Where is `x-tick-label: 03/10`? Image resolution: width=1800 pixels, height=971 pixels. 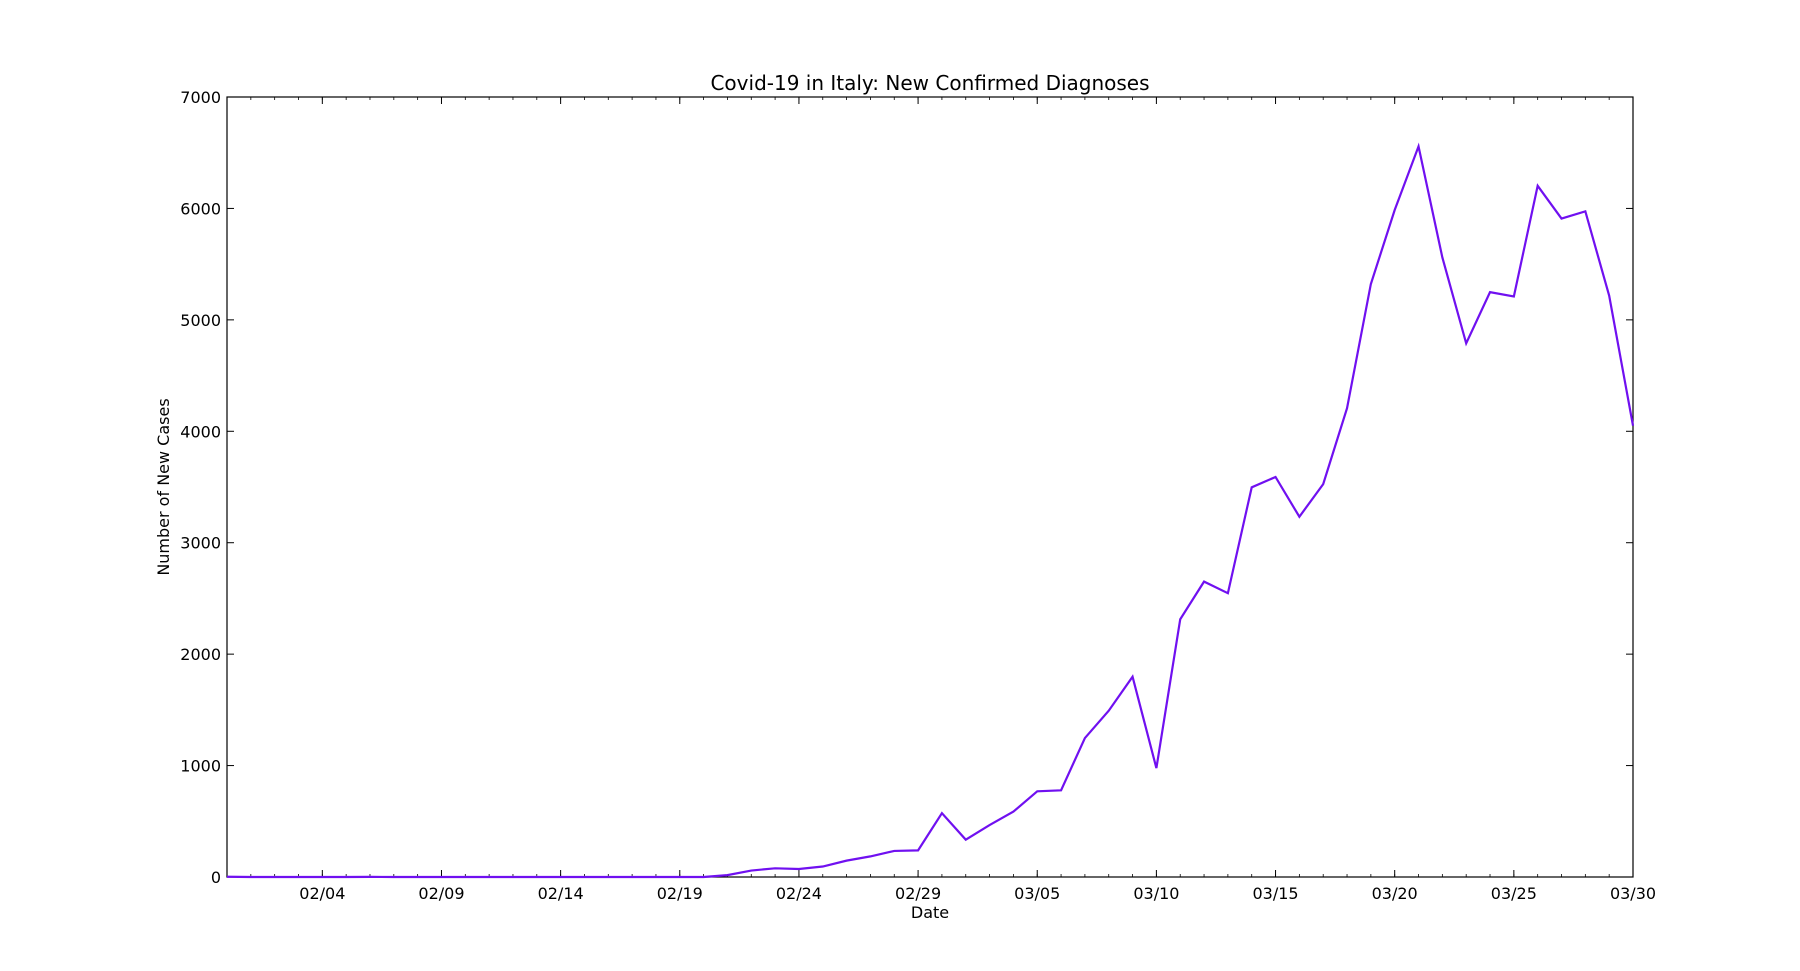 x-tick-label: 03/10 is located at coordinates (1156, 893).